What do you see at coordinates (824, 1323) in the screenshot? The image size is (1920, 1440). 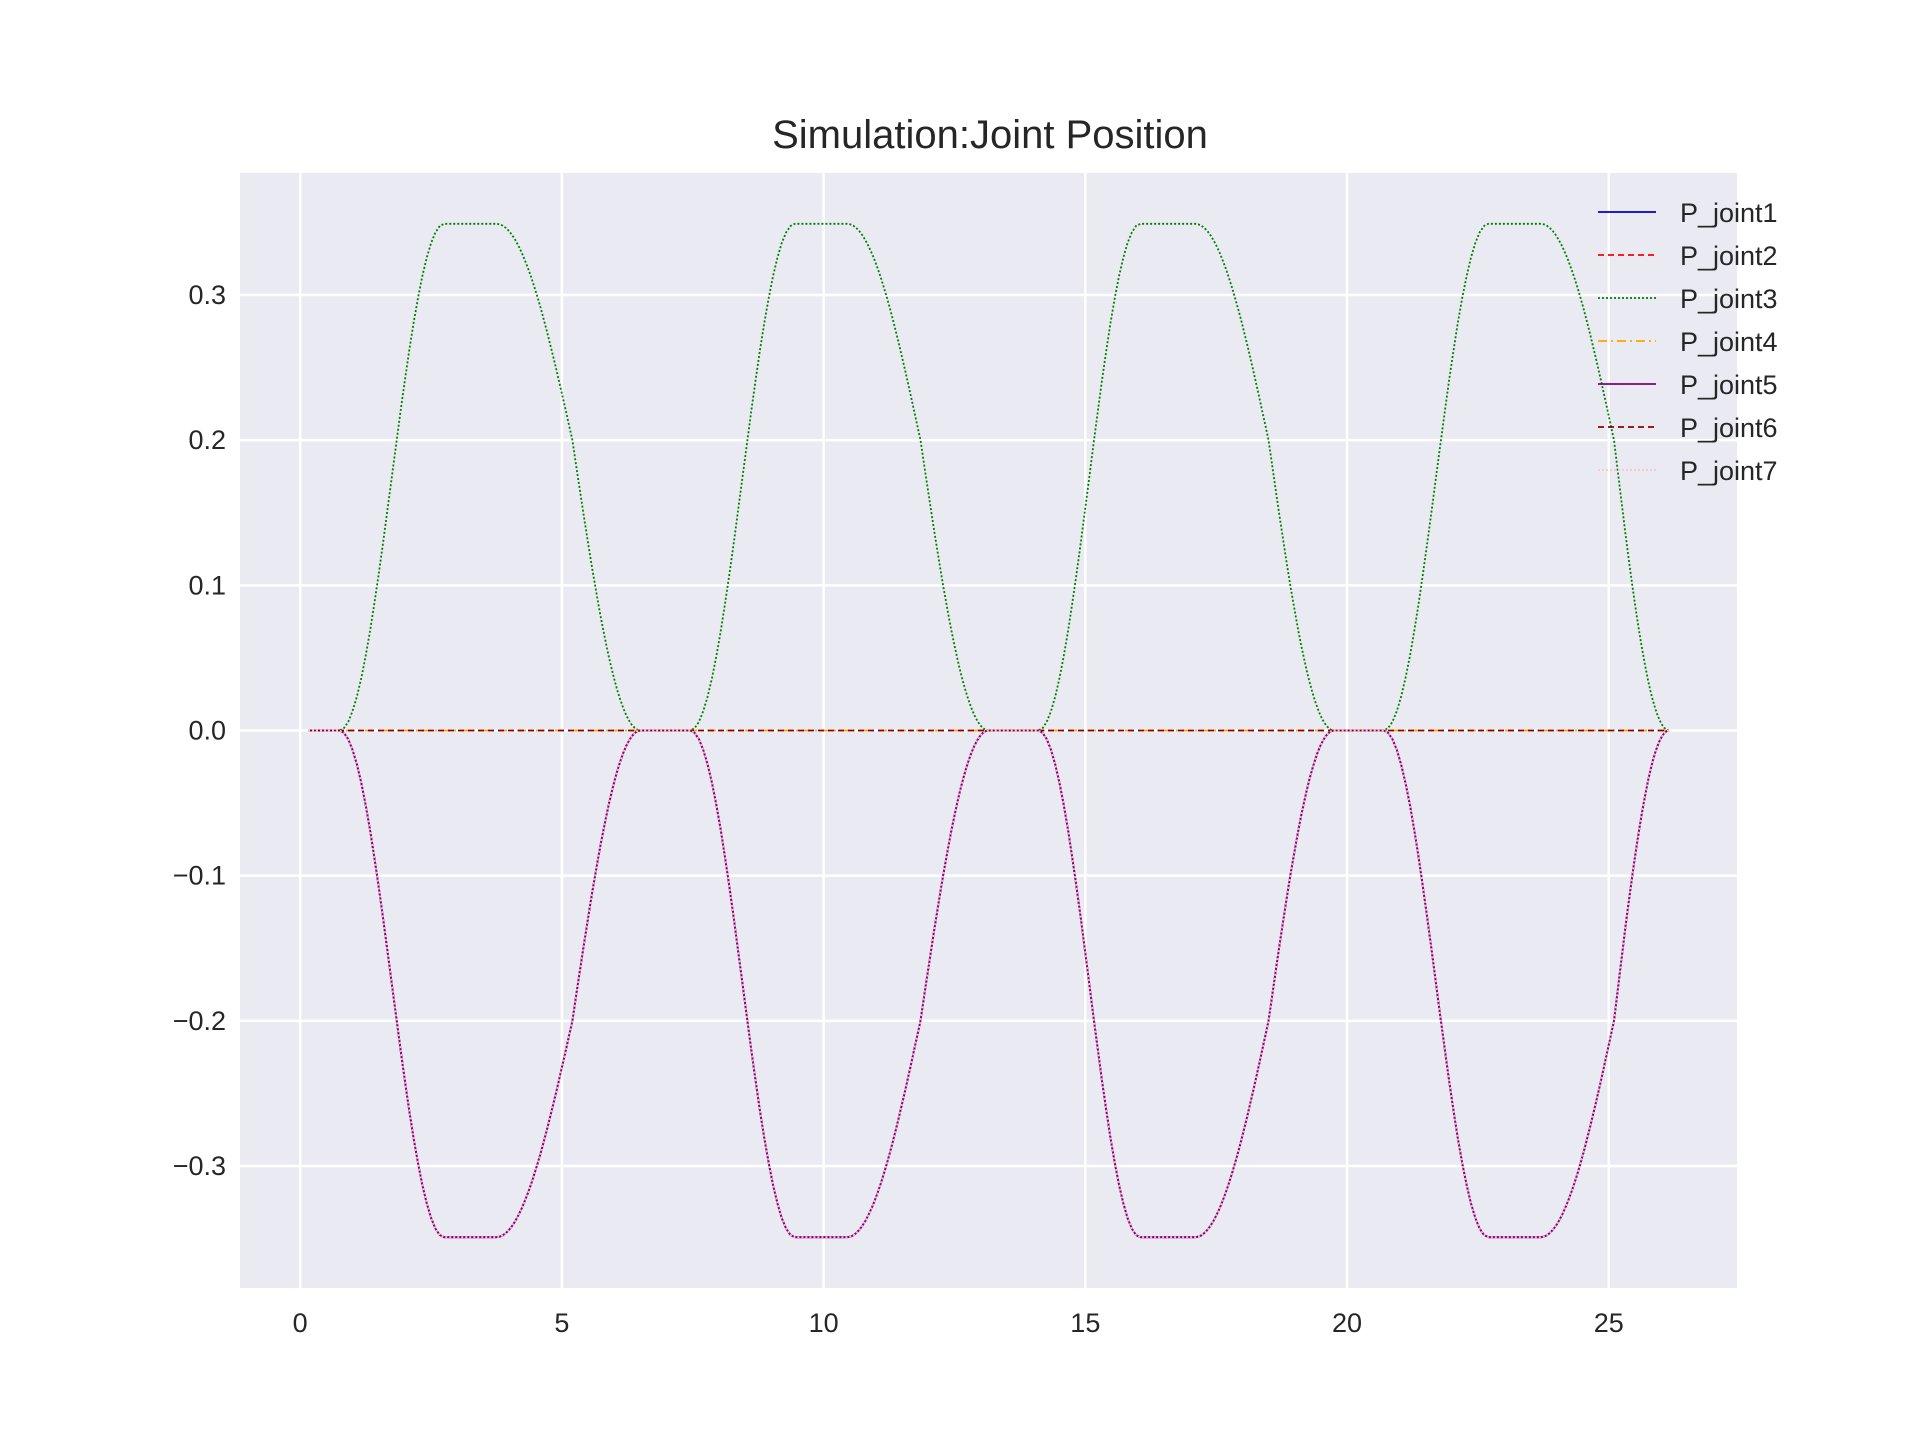 I see `x-tick-label: 10` at bounding box center [824, 1323].